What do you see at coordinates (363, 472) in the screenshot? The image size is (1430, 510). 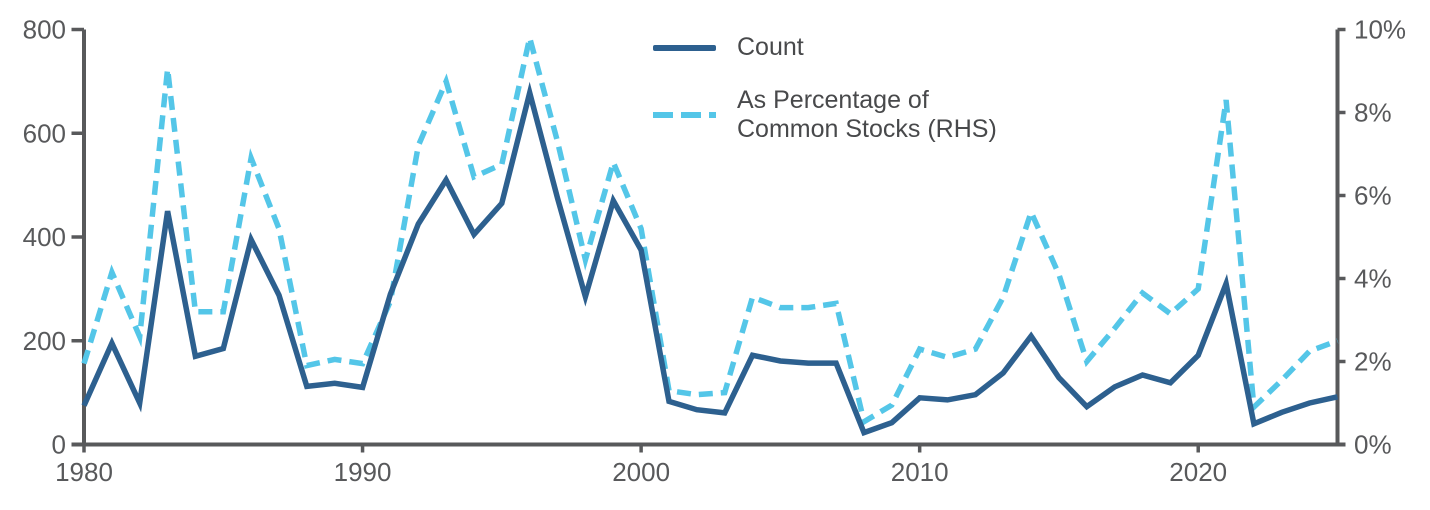 I see `x-axis-tick-label: 1990` at bounding box center [363, 472].